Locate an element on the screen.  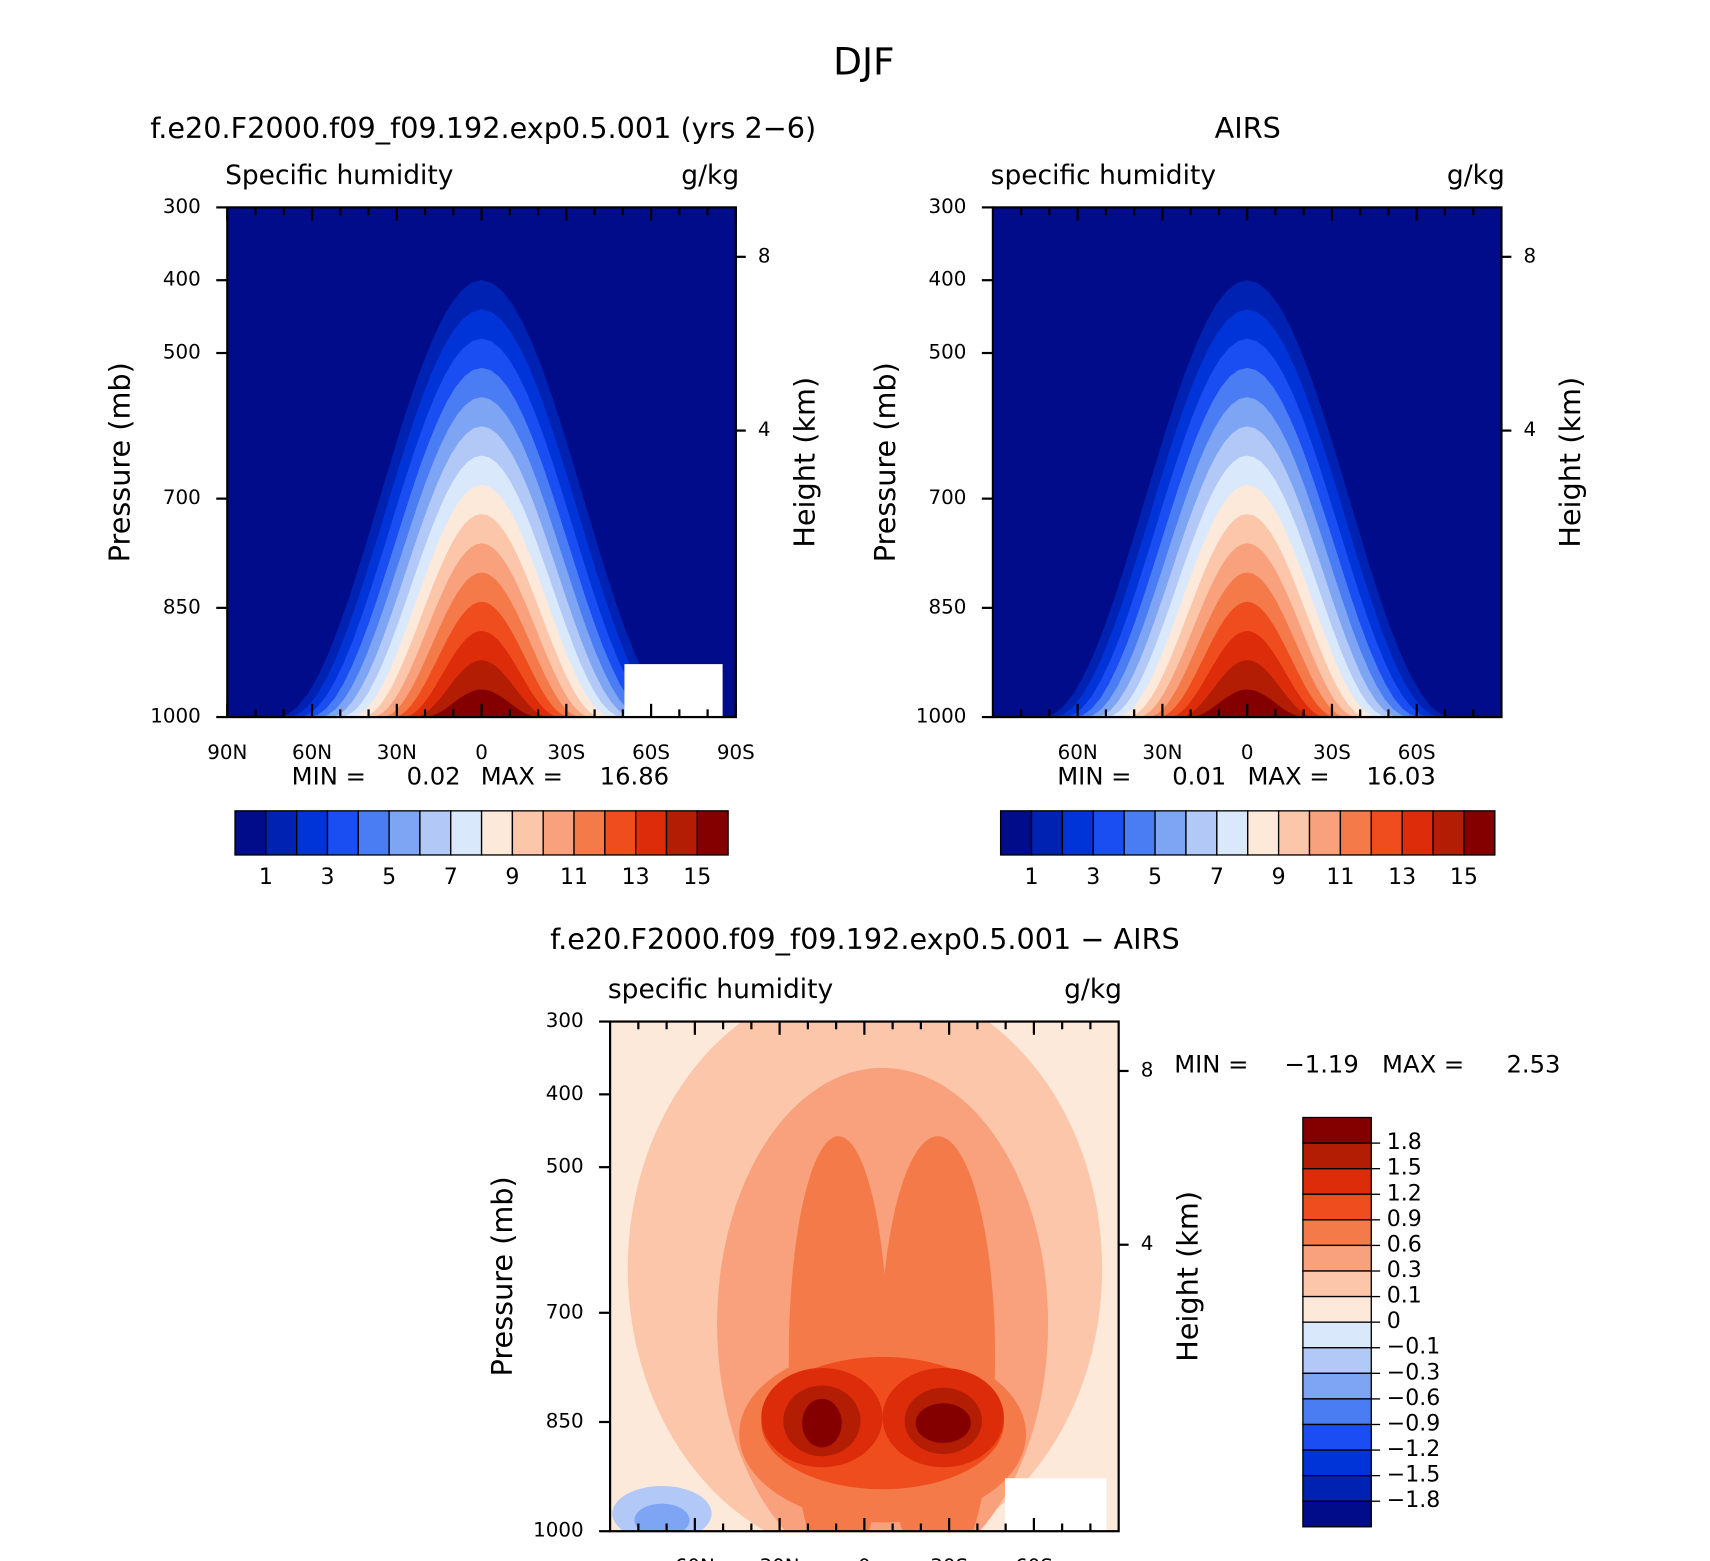
colorbar-label: 1.5 is located at coordinates (1404, 1168).